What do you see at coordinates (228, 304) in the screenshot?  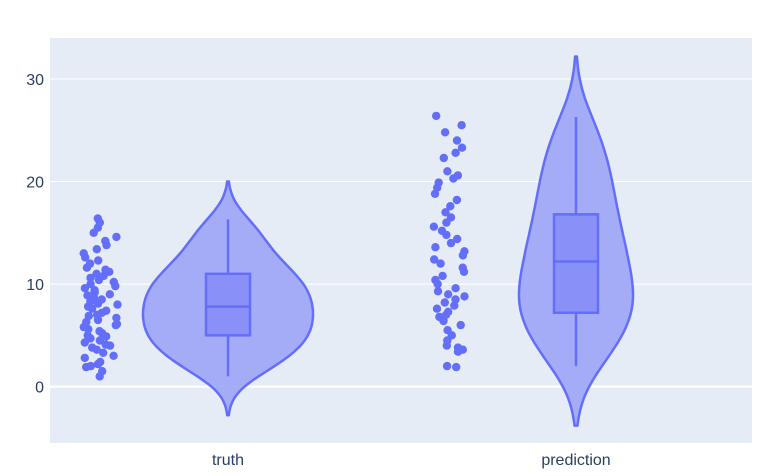 I see `box-truth` at bounding box center [228, 304].